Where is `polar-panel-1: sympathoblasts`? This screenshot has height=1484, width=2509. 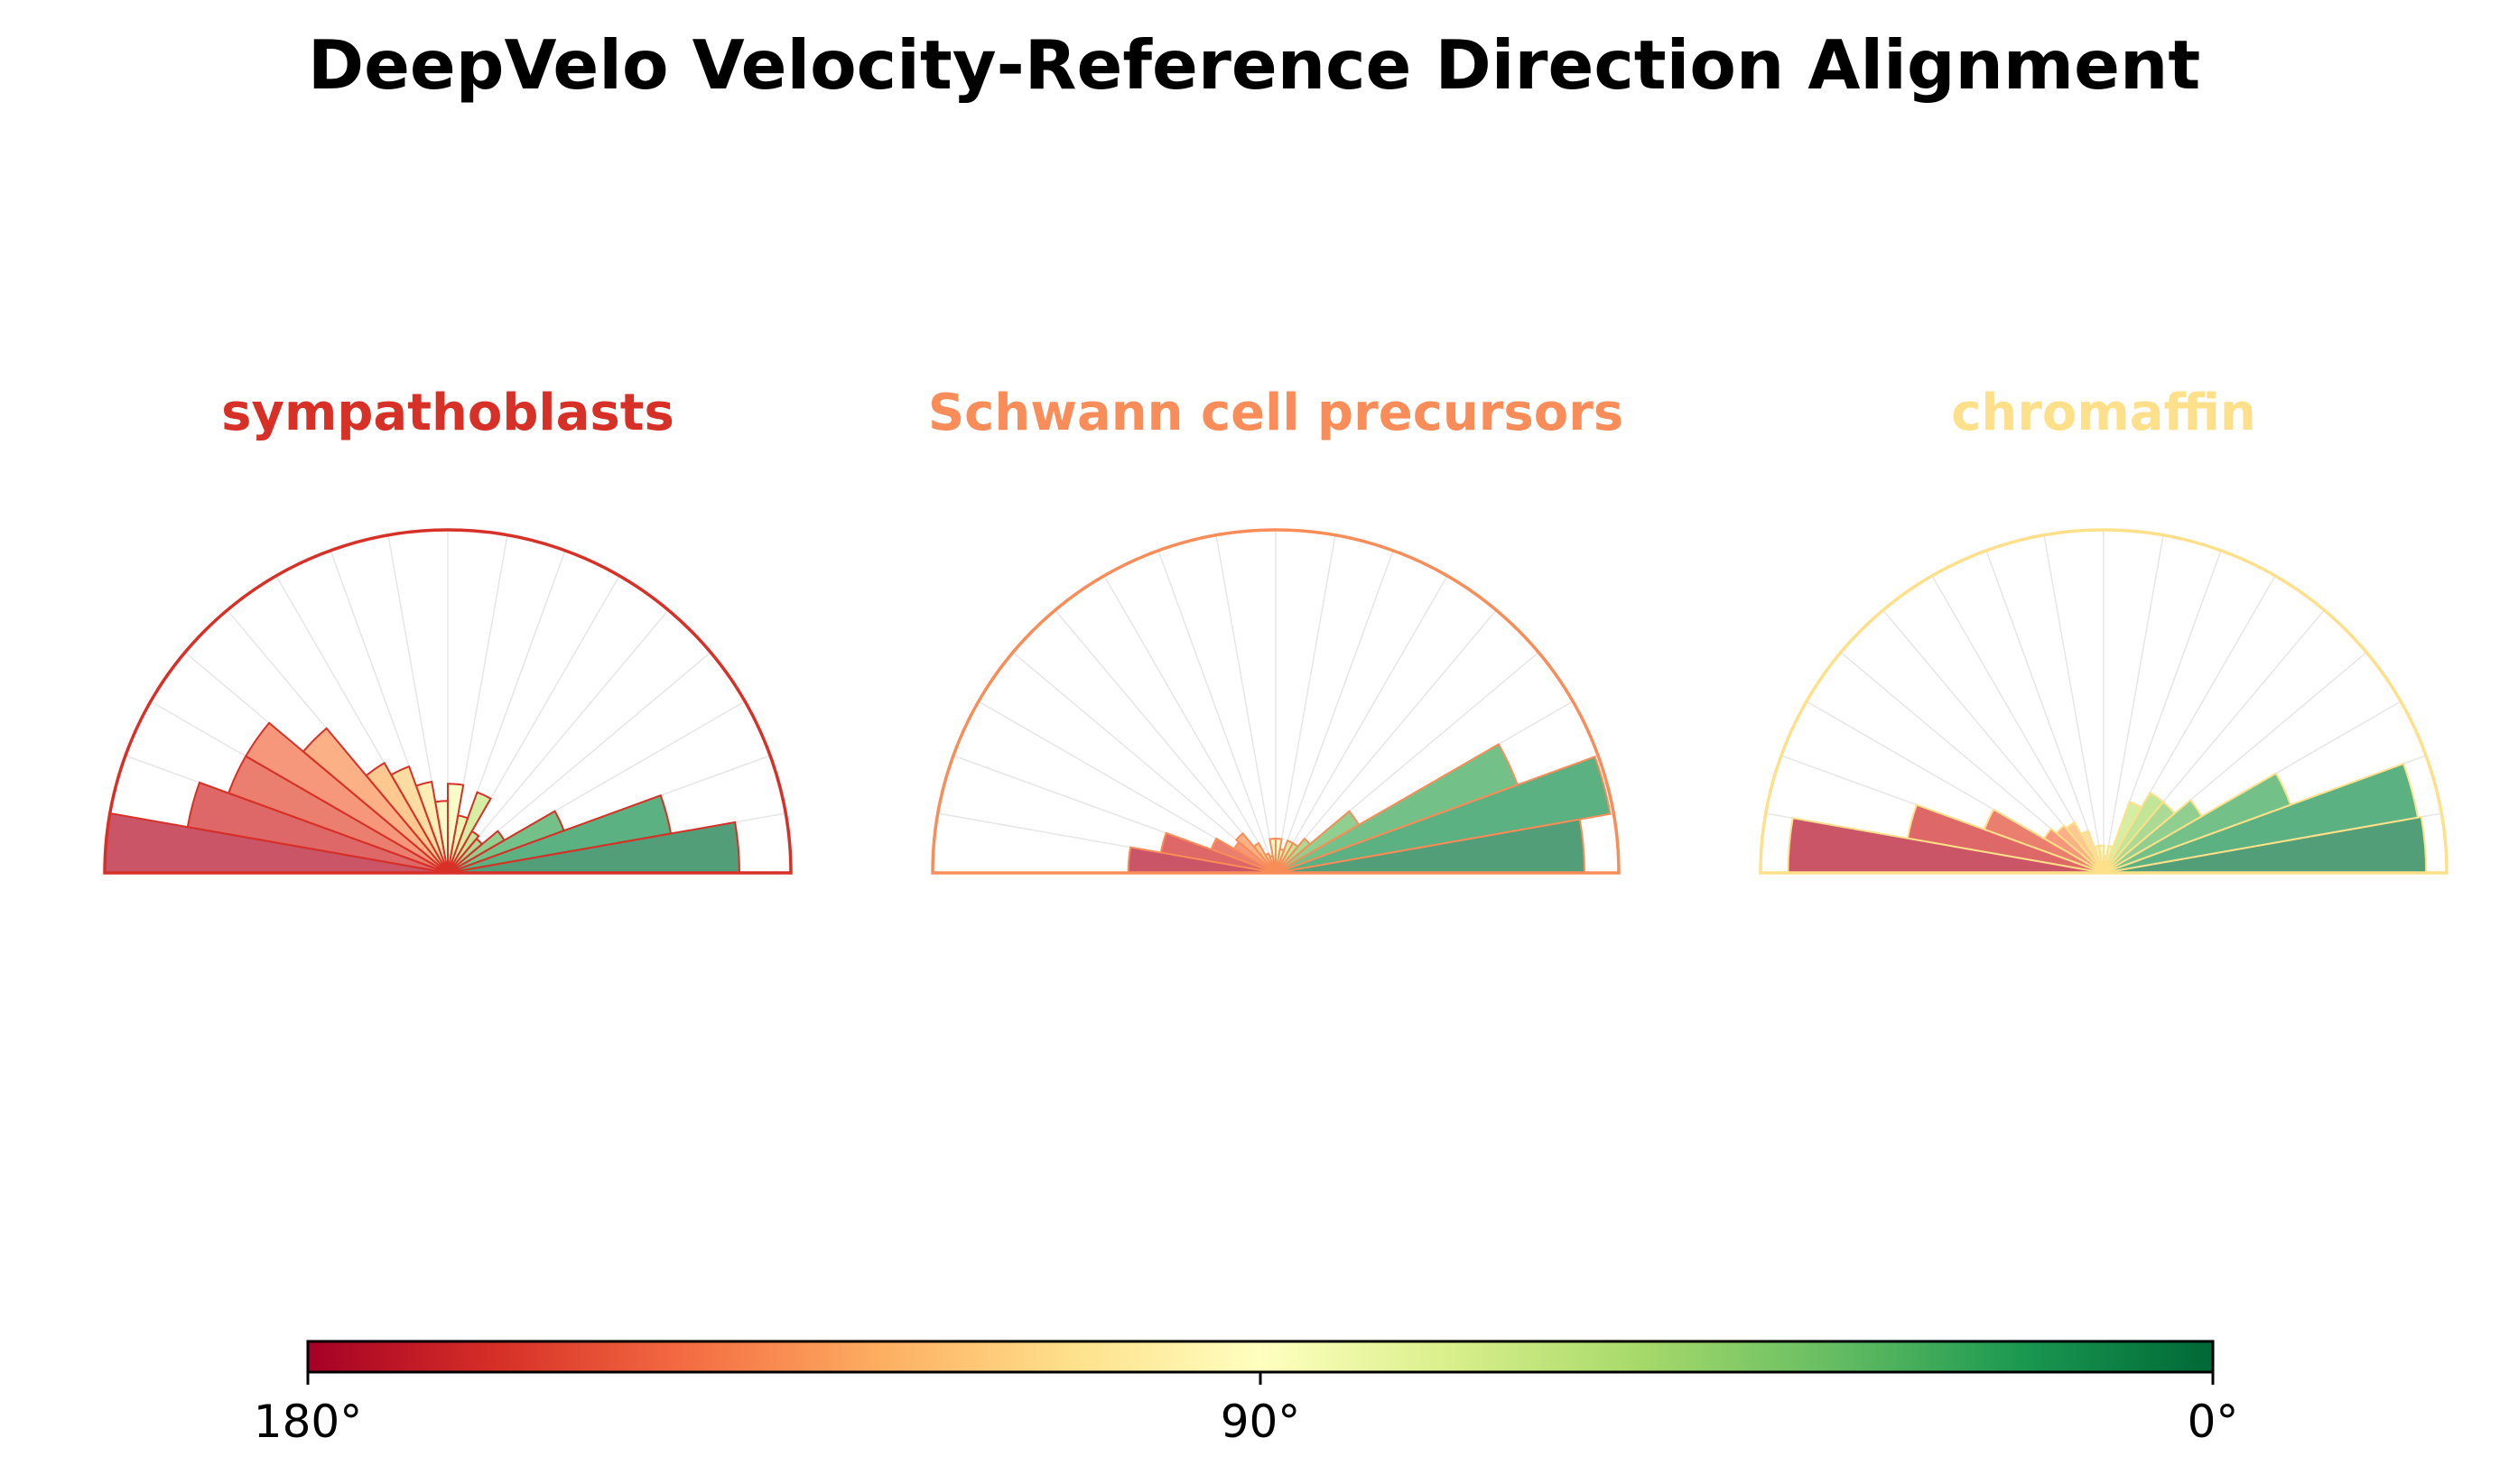 polar-panel-1: sympathoblasts is located at coordinates (448, 629).